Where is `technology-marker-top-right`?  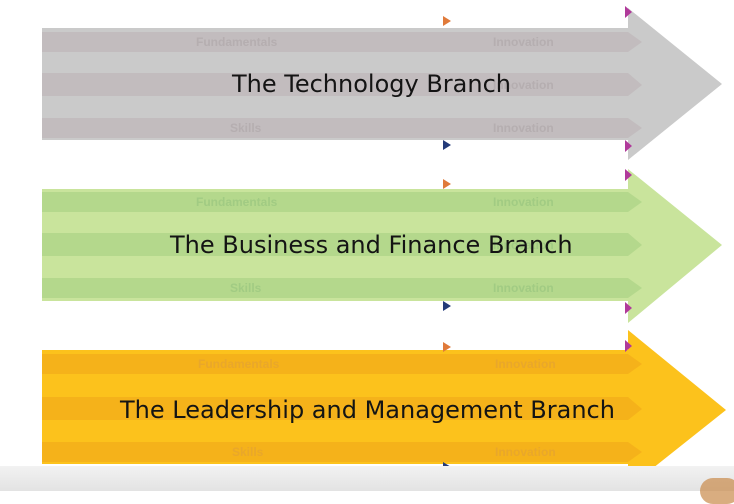 technology-marker-top-right is located at coordinates (628, 12).